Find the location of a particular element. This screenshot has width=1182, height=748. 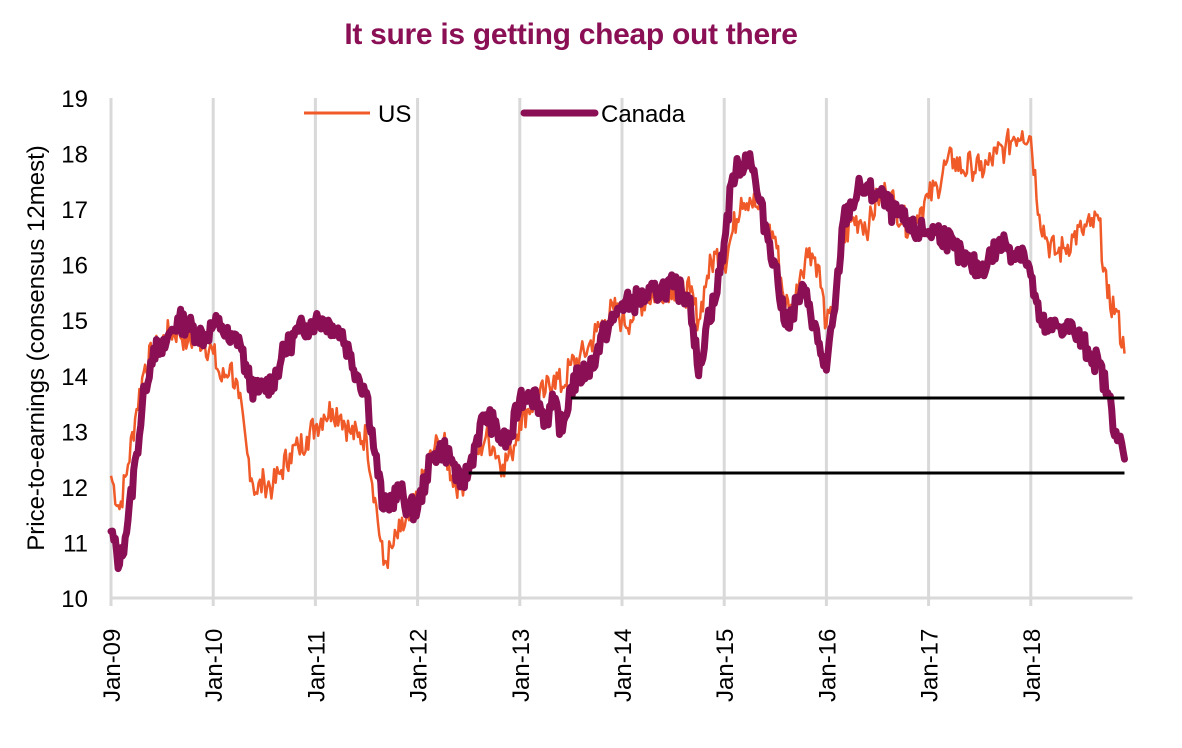

x-tick-jan-16: Jan-16 is located at coordinates (827, 665).